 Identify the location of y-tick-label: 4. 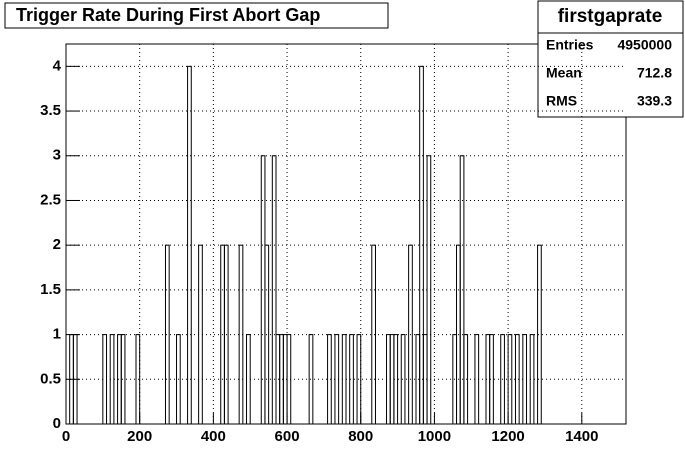
(57, 65).